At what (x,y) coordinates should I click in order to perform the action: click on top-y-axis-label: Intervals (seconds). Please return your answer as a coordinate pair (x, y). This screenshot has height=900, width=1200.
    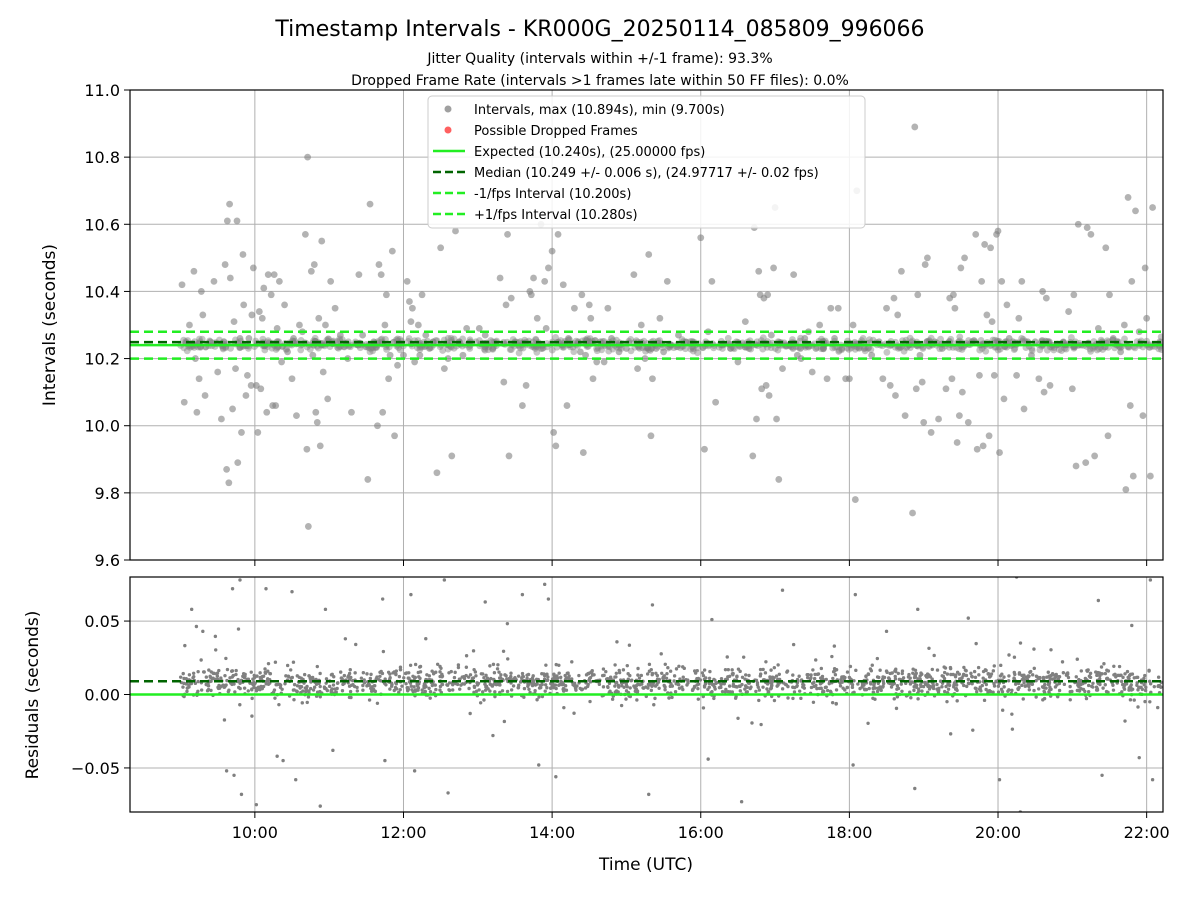
    Looking at the image, I should click on (50, 325).